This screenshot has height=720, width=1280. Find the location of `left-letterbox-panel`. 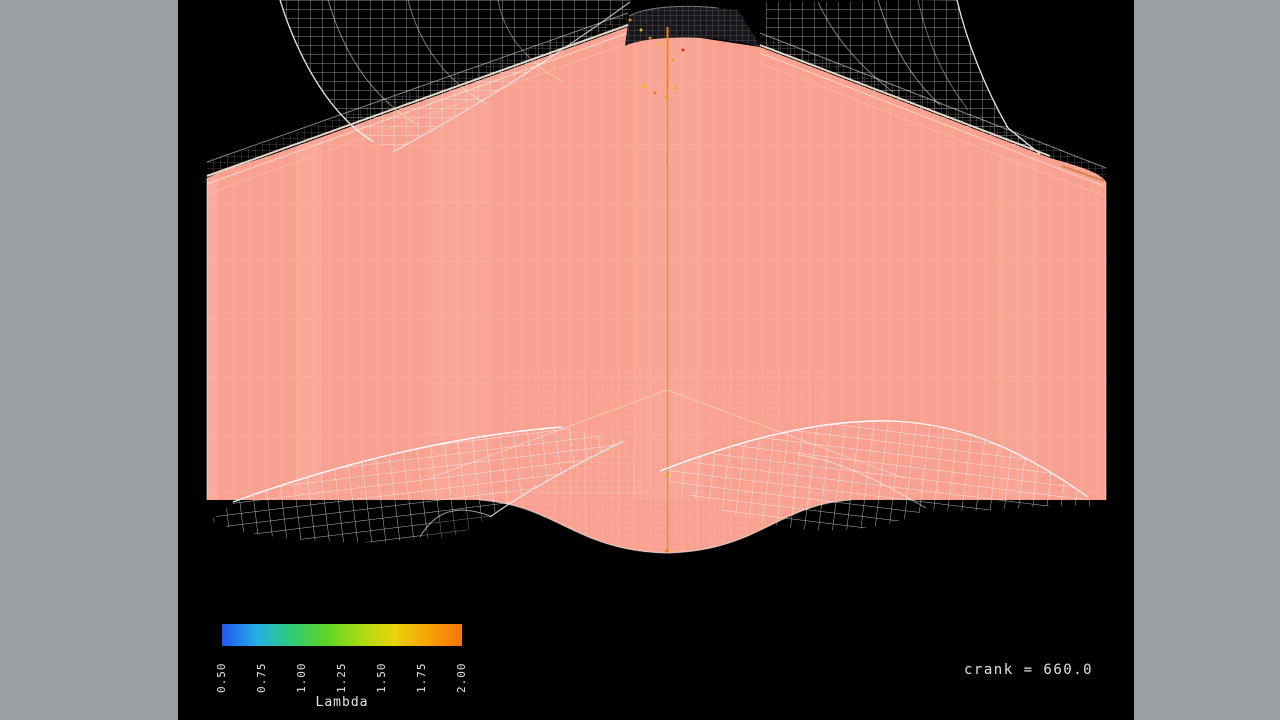

left-letterbox-panel is located at coordinates (89, 360).